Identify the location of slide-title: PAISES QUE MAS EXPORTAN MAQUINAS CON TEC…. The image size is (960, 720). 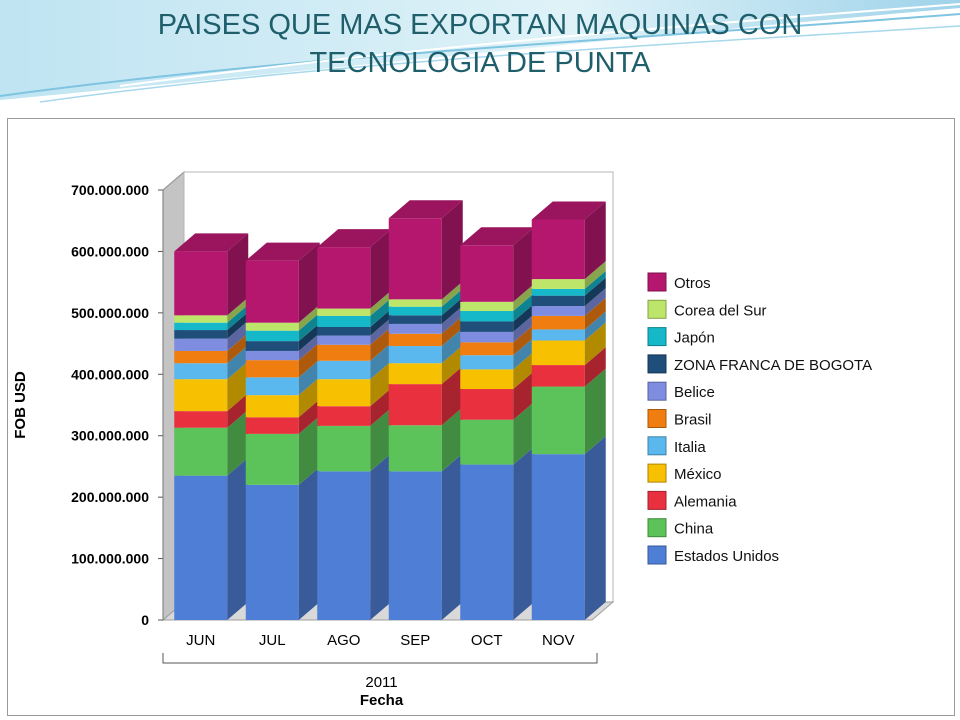
(480, 44).